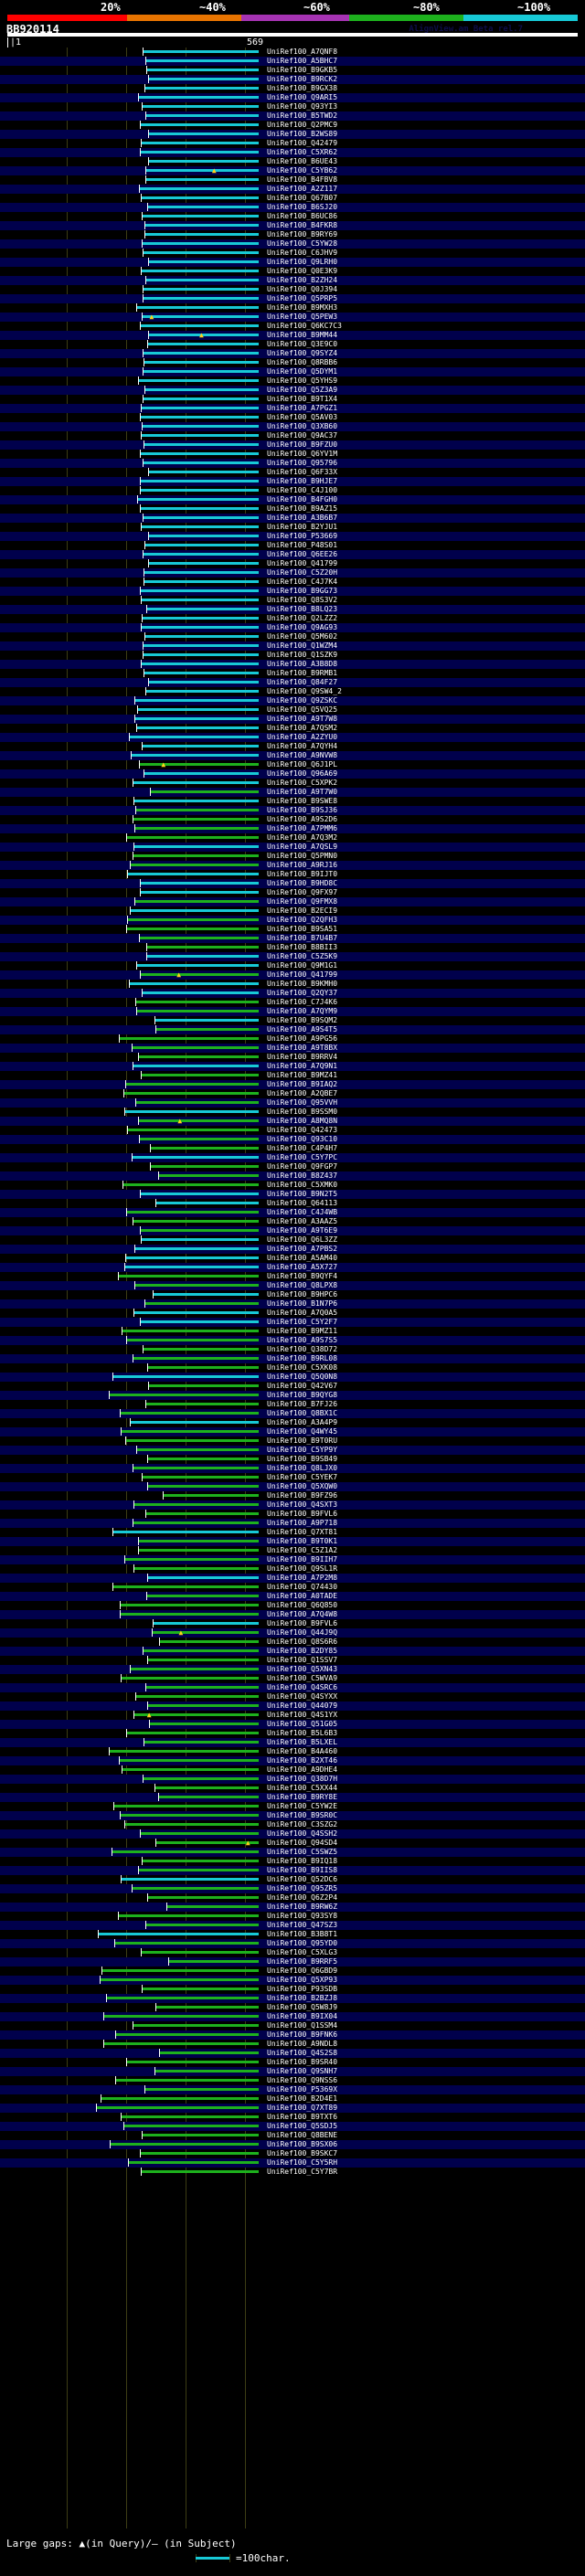  What do you see at coordinates (302, 1980) in the screenshot?
I see `hit-label: UniRef100_Q5XP93` at bounding box center [302, 1980].